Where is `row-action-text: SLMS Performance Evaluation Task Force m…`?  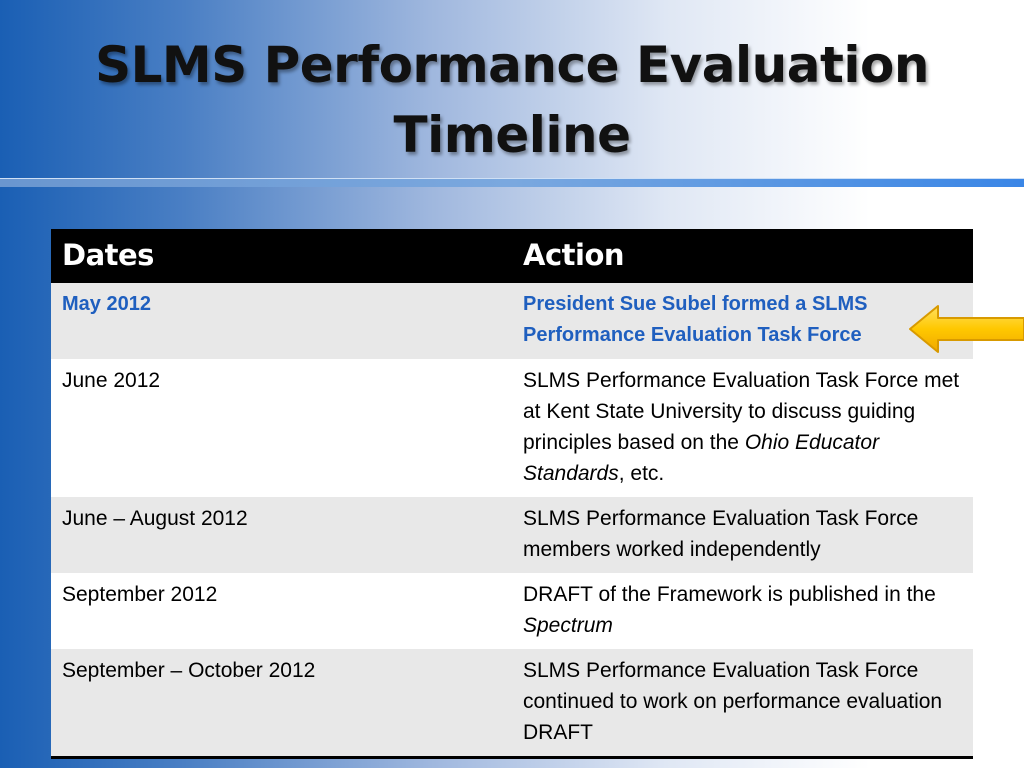 row-action-text: SLMS Performance Evaluation Task Force m… is located at coordinates (741, 411).